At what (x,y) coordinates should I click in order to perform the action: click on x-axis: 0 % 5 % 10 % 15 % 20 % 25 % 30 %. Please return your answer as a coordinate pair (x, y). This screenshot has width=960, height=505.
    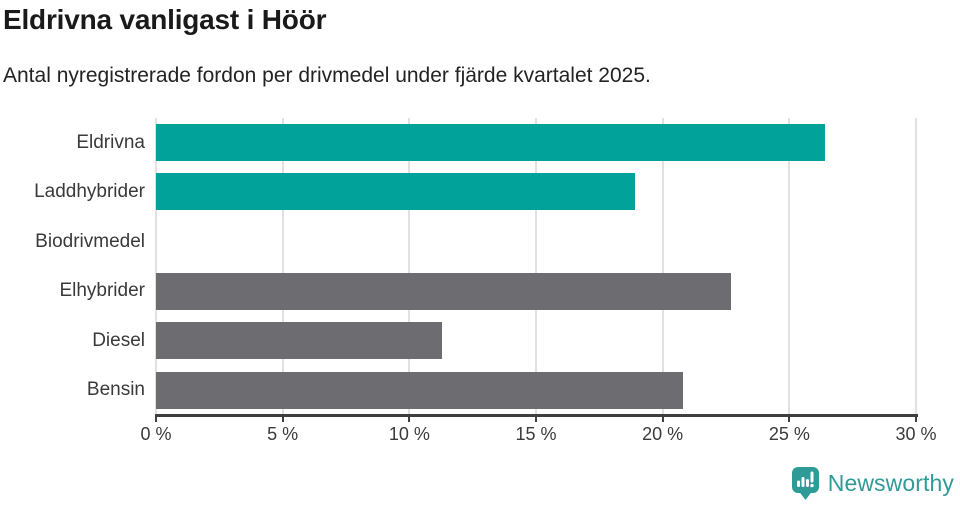
    Looking at the image, I should click on (538, 434).